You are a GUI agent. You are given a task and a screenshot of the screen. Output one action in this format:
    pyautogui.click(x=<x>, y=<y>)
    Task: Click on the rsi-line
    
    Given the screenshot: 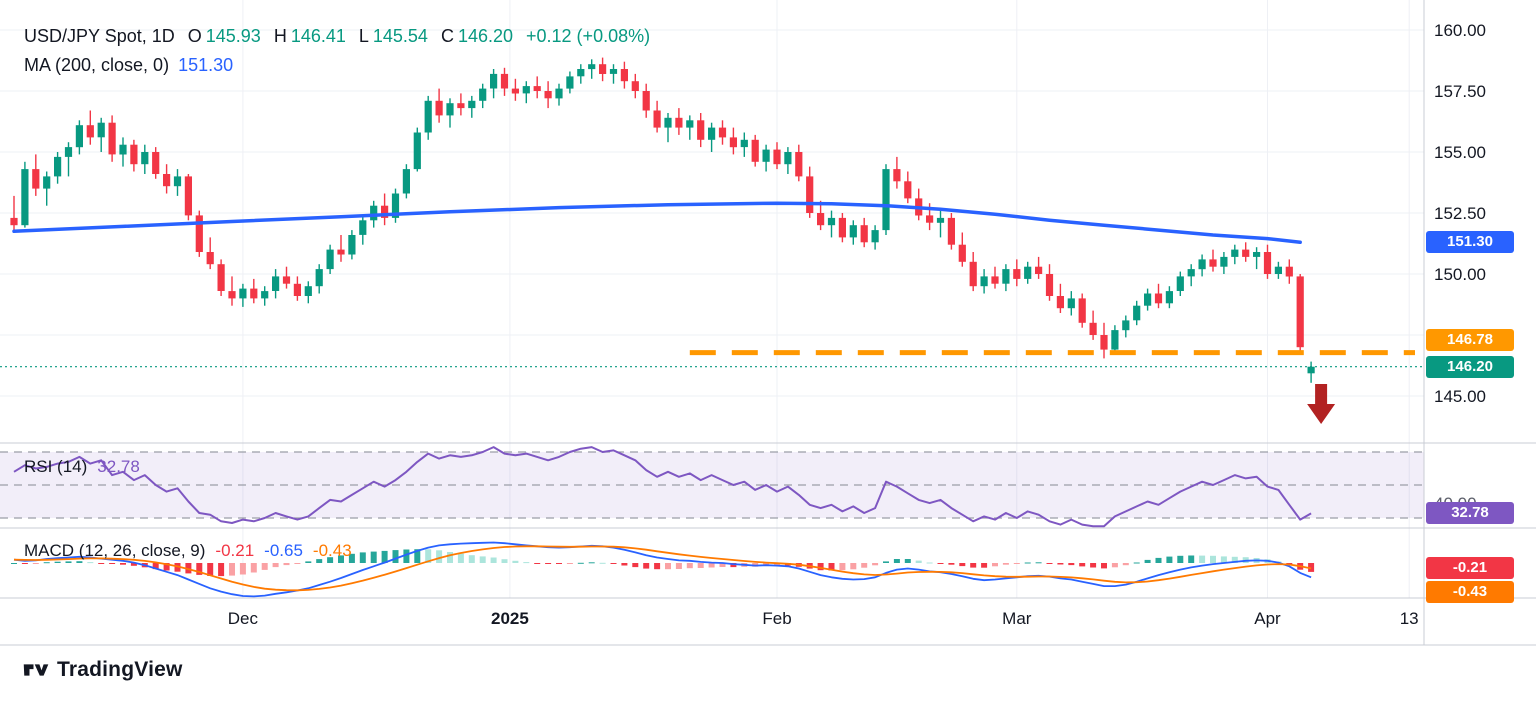 What is the action you would take?
    pyautogui.click(x=662, y=487)
    